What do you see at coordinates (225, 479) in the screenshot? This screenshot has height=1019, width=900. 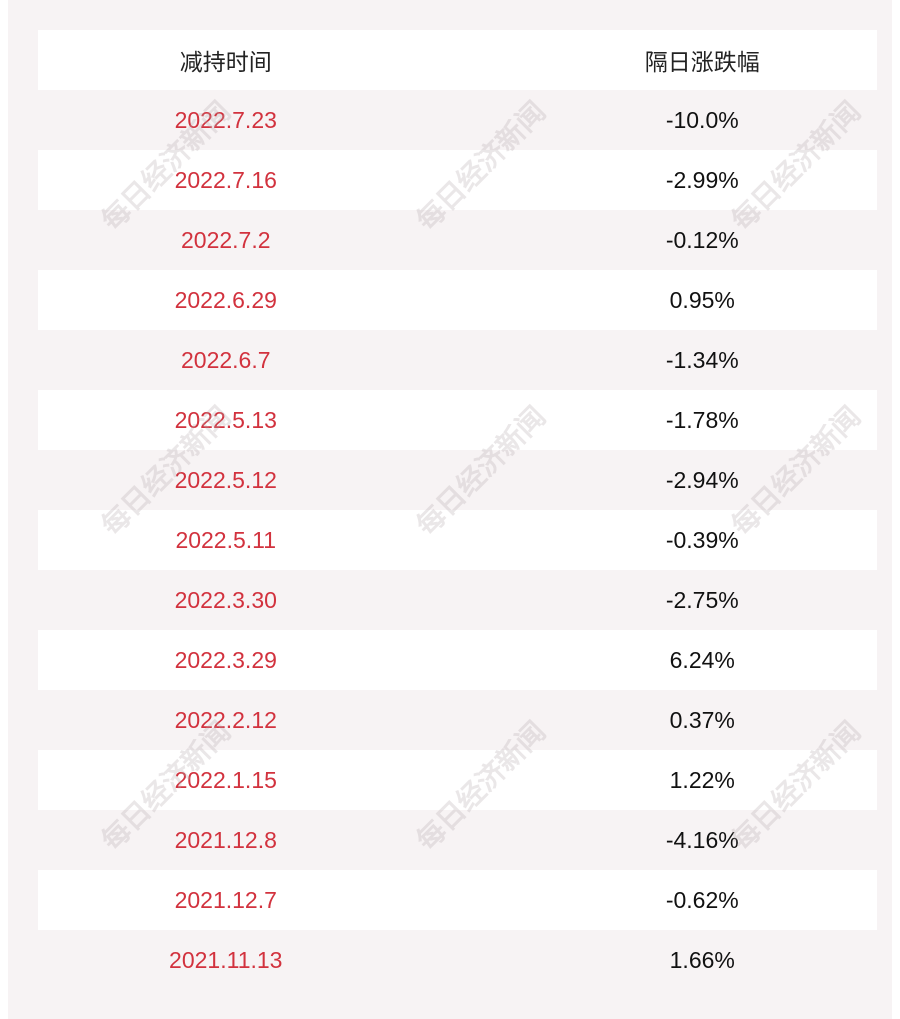 I see `date-cell: 2022.5.12` at bounding box center [225, 479].